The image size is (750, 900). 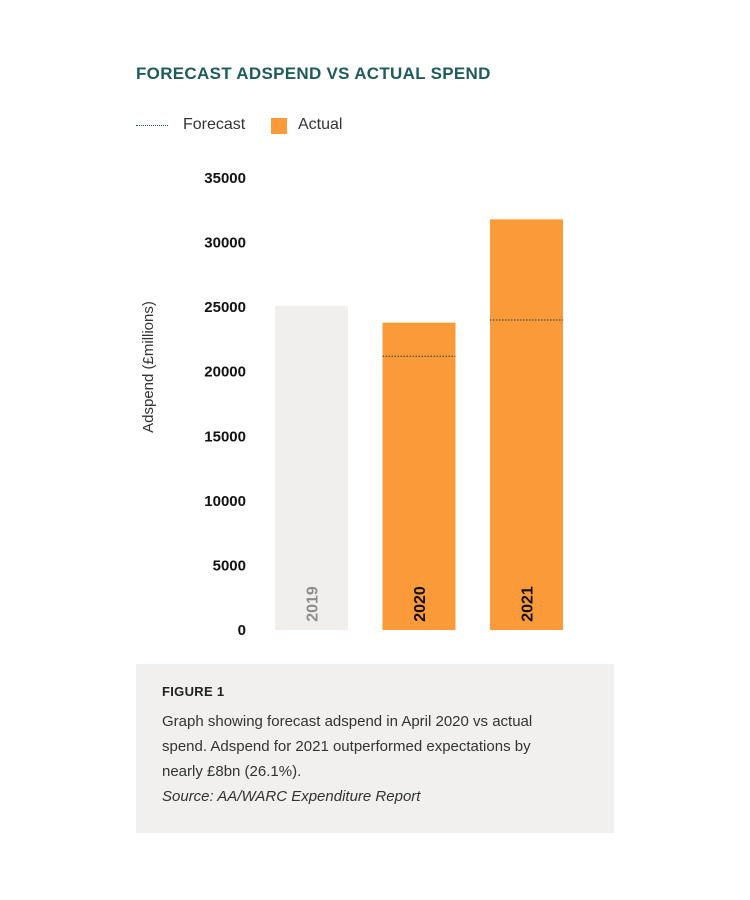 I want to click on y-tick-label: 25000, so click(x=225, y=307).